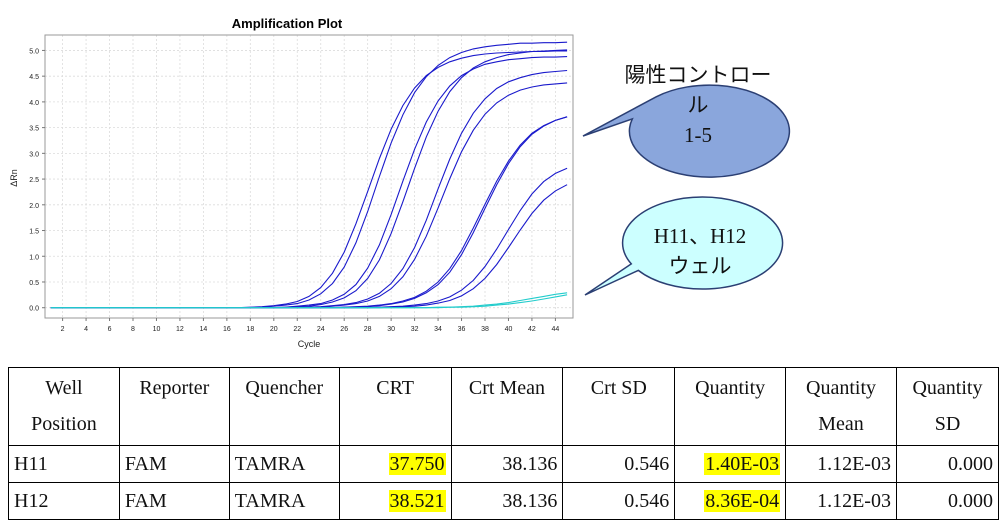 Image resolution: width=1003 pixels, height=532 pixels. Describe the element at coordinates (532, 329) in the screenshot. I see `x-tick-label: 42` at that location.